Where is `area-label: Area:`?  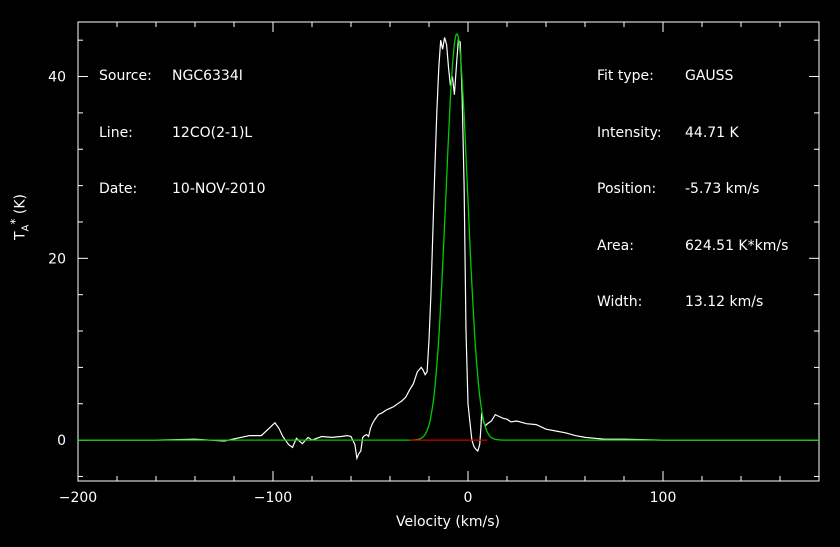
area-label: Area: is located at coordinates (615, 245).